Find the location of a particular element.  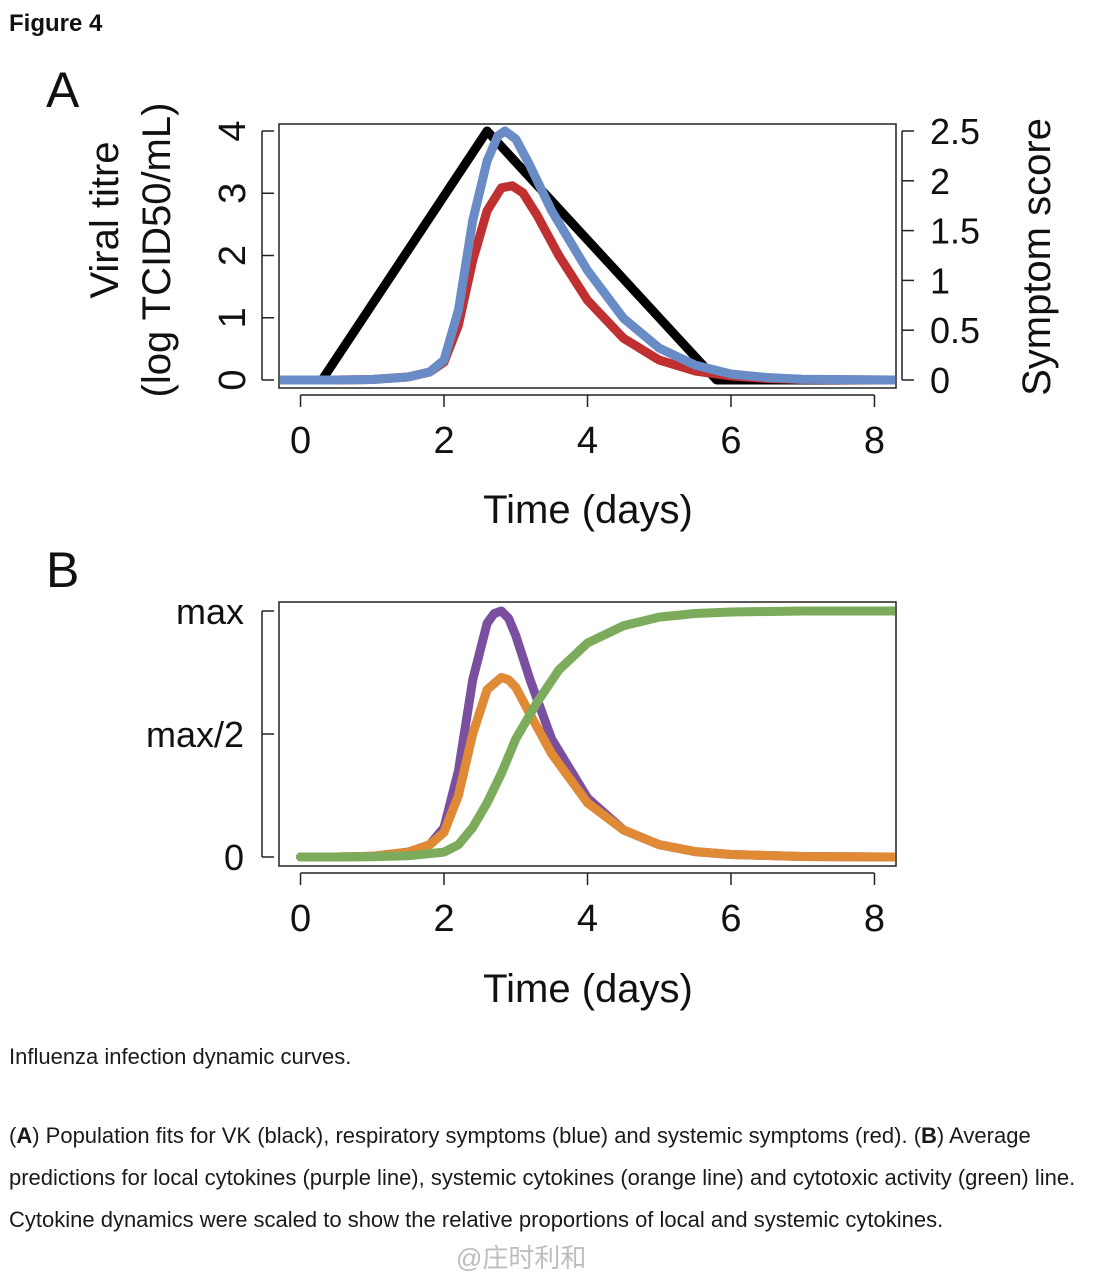

panel-a-plot-frame is located at coordinates (587, 256).